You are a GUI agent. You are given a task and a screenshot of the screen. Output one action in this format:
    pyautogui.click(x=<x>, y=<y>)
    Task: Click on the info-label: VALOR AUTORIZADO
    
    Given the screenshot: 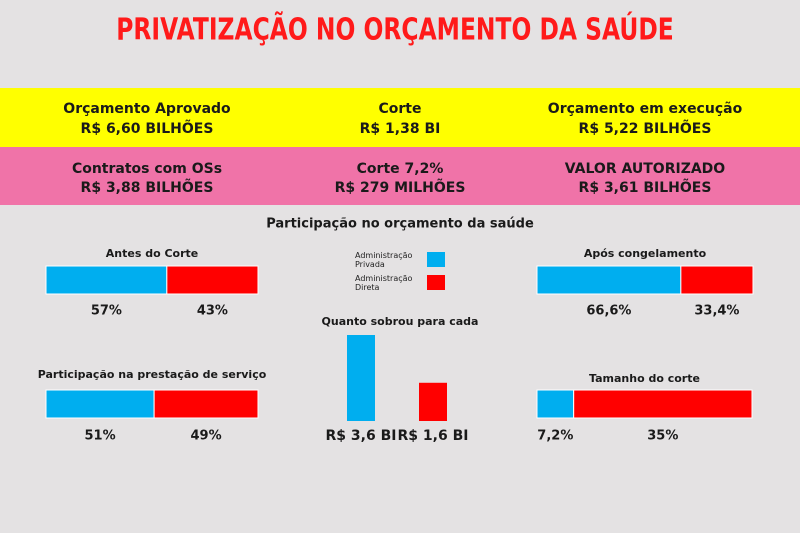 What is the action you would take?
    pyautogui.click(x=645, y=169)
    